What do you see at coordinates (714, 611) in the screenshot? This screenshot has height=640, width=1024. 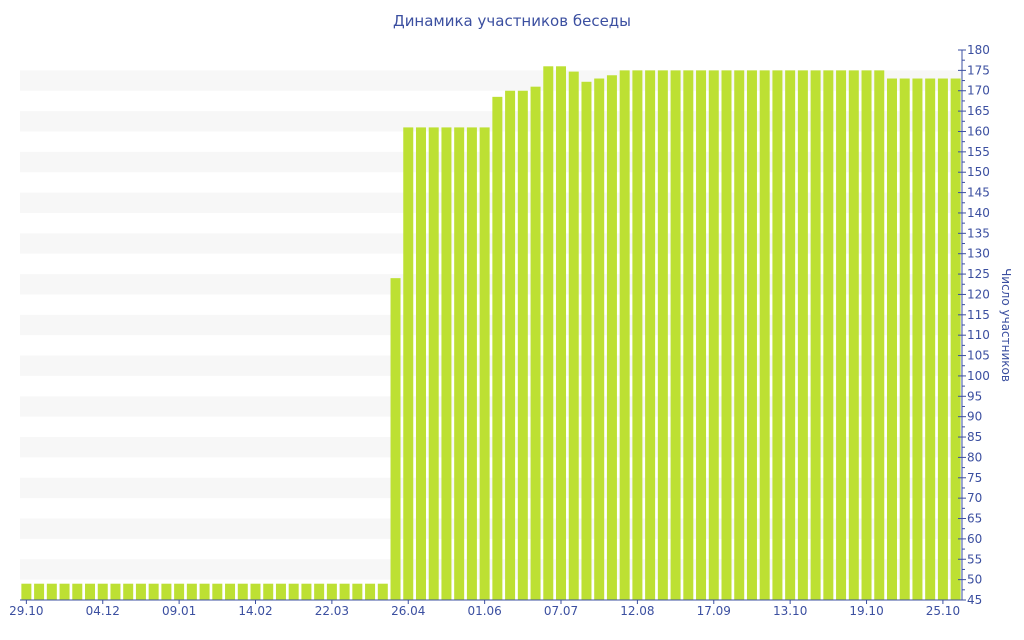 I see `x-tick-label: 17.09` at bounding box center [714, 611].